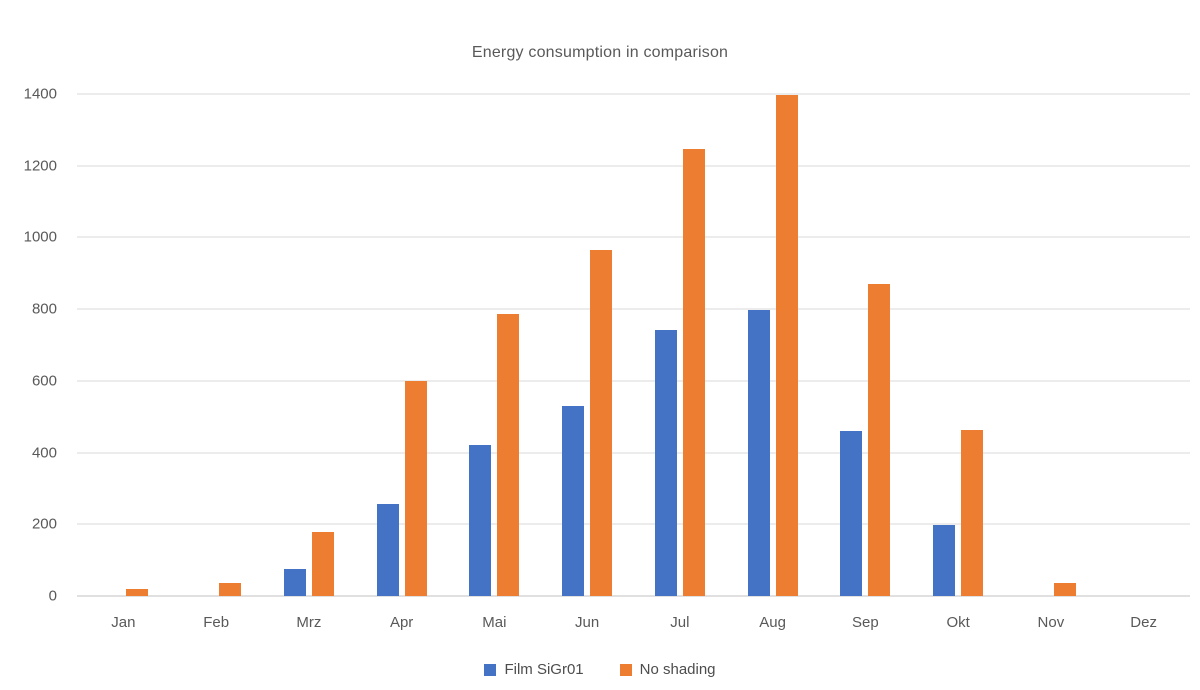 This screenshot has height=690, width=1200. What do you see at coordinates (879, 440) in the screenshot?
I see `bar-no-shading-sep` at bounding box center [879, 440].